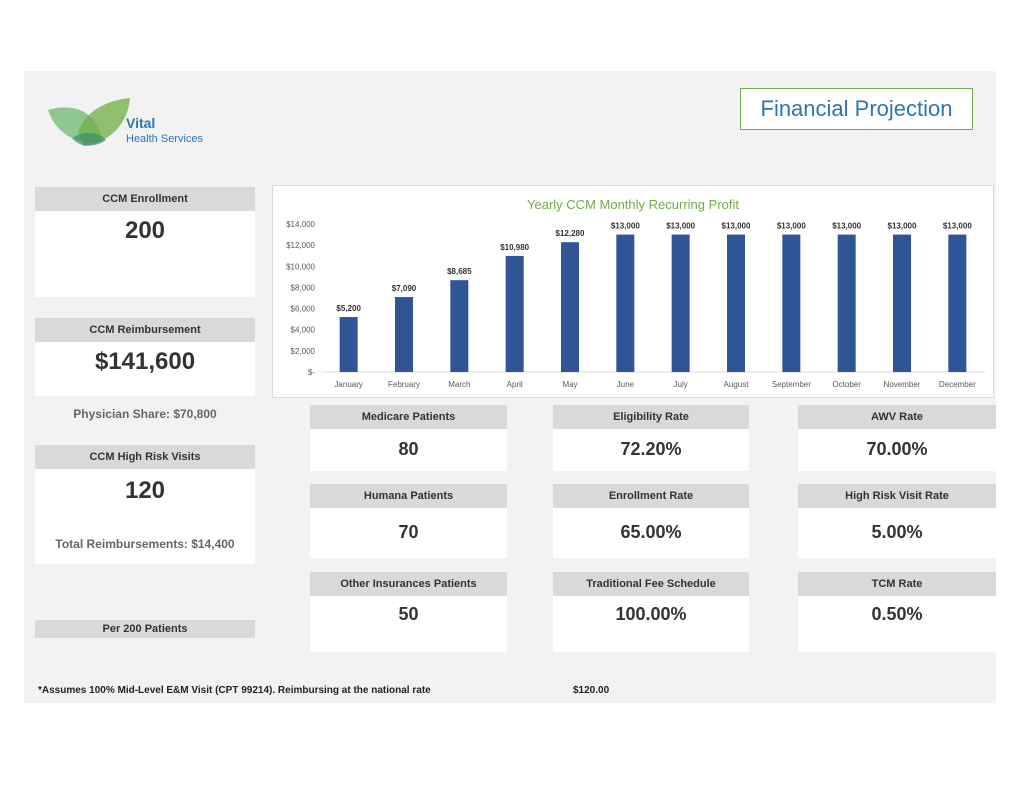 Image resolution: width=1024 pixels, height=791 pixels. Describe the element at coordinates (569, 384) in the screenshot. I see `x-tick-label: May` at that location.